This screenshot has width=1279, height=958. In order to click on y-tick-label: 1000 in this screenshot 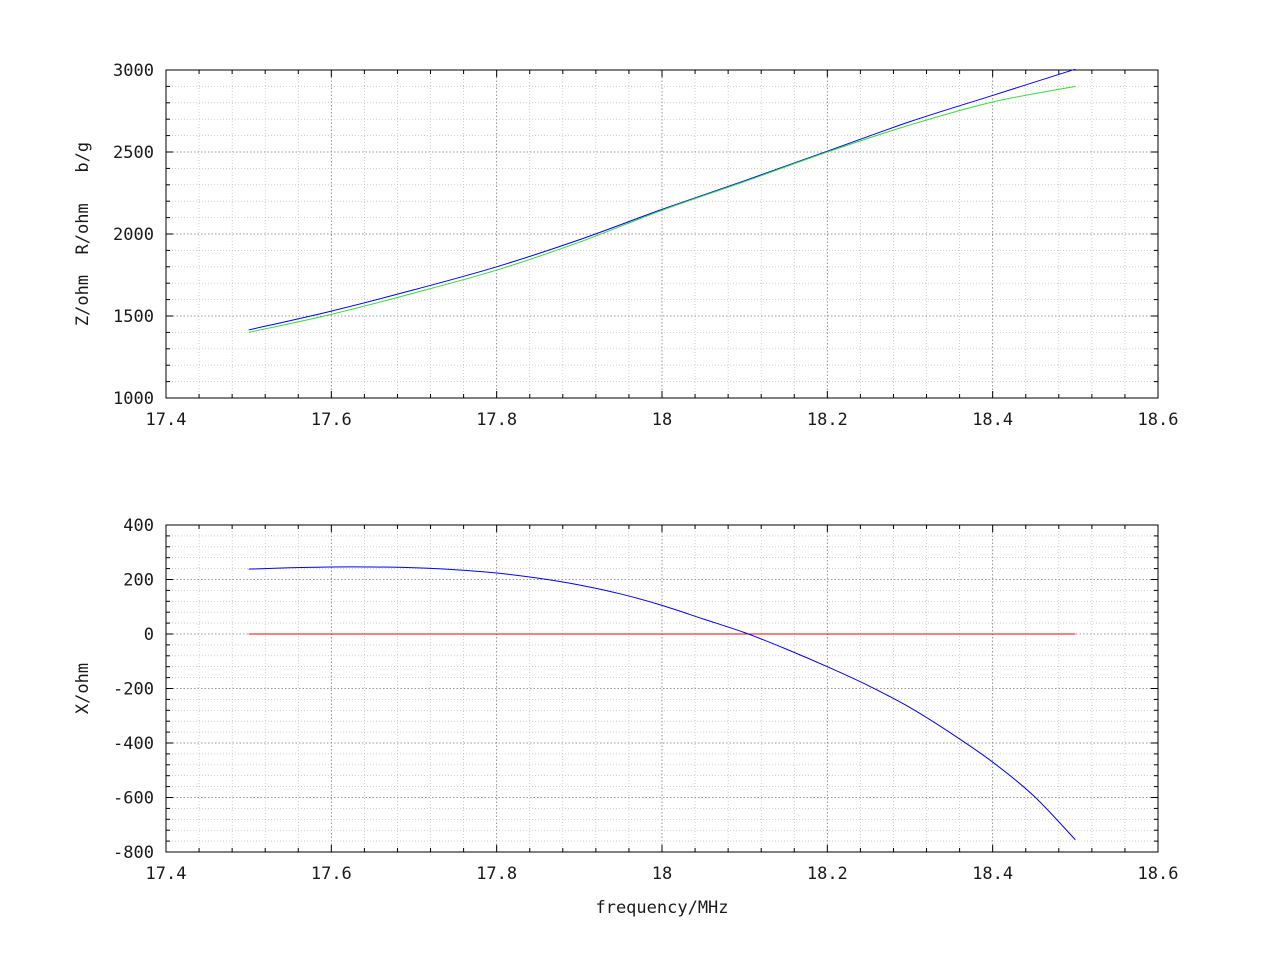, I will do `click(133, 399)`.